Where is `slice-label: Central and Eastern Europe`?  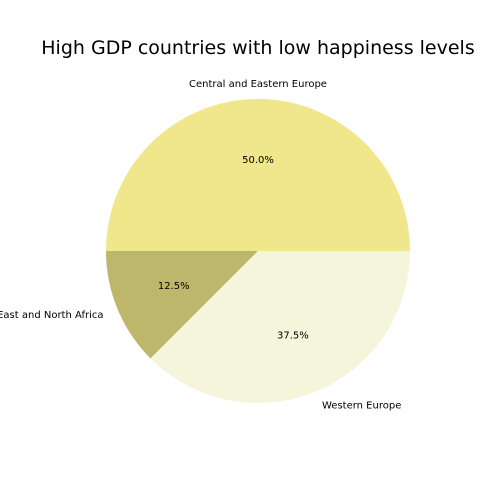 slice-label: Central and Eastern Europe is located at coordinates (258, 84).